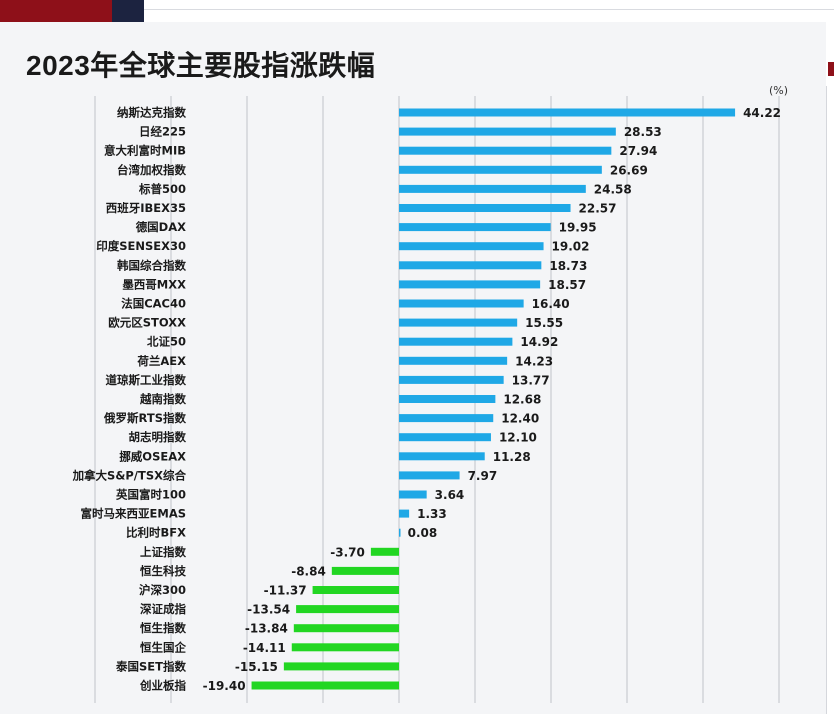  What do you see at coordinates (571, 247) in the screenshot?
I see `value-label: 19.02` at bounding box center [571, 247].